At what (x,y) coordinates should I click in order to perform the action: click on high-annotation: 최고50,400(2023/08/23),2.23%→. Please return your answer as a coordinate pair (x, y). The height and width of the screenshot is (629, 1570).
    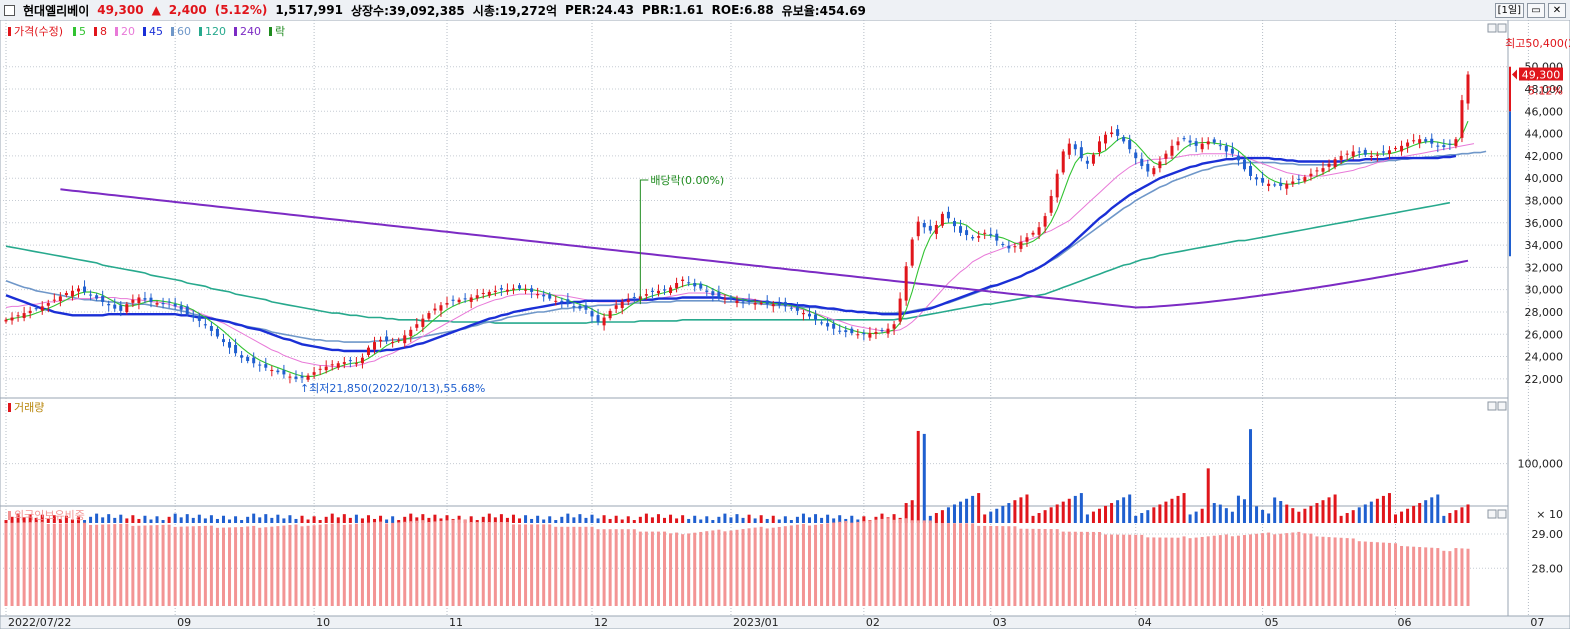
    Looking at the image, I should click on (1537, 43).